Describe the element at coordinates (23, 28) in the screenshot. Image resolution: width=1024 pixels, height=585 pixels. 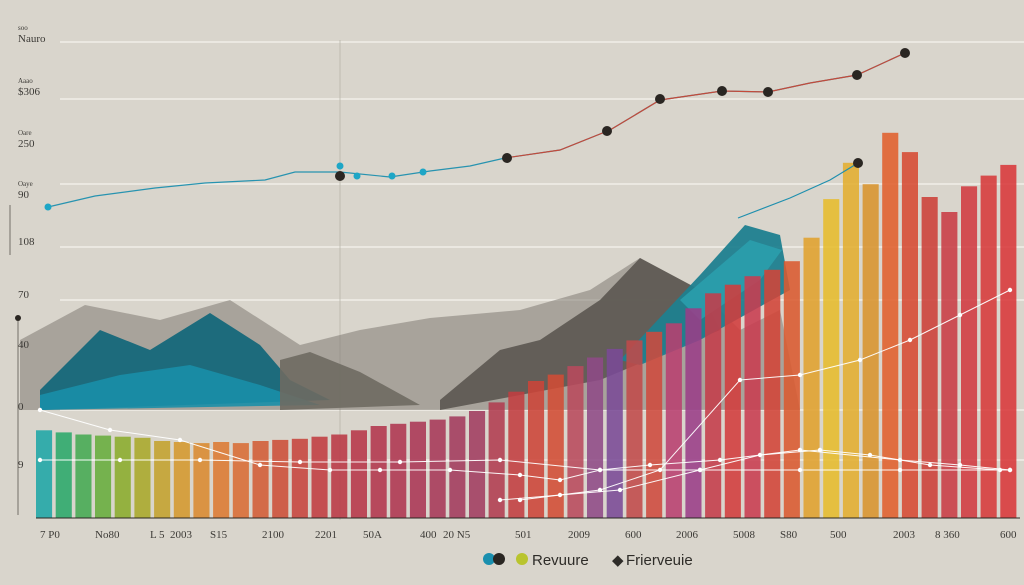
I see `y-tick-sublabel-0: soo` at that location.